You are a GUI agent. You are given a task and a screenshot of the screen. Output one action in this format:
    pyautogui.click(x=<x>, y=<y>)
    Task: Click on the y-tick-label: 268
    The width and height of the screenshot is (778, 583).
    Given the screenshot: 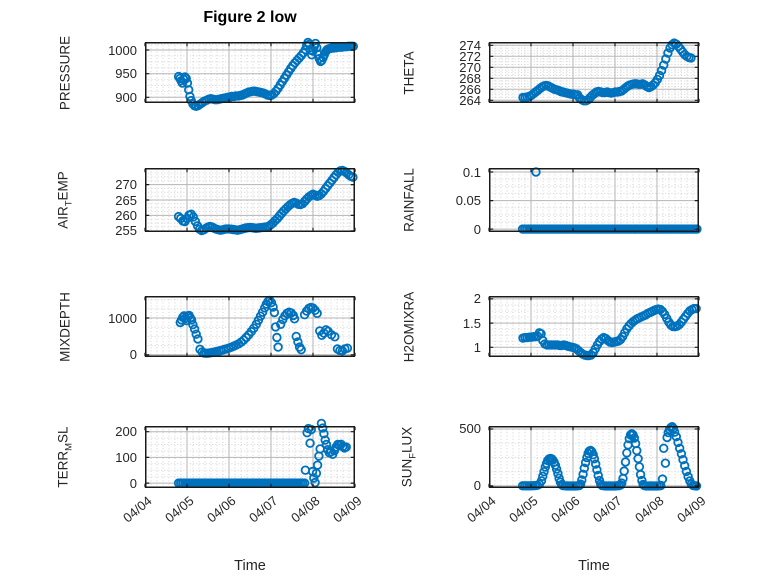 What is the action you would take?
    pyautogui.click(x=470, y=78)
    